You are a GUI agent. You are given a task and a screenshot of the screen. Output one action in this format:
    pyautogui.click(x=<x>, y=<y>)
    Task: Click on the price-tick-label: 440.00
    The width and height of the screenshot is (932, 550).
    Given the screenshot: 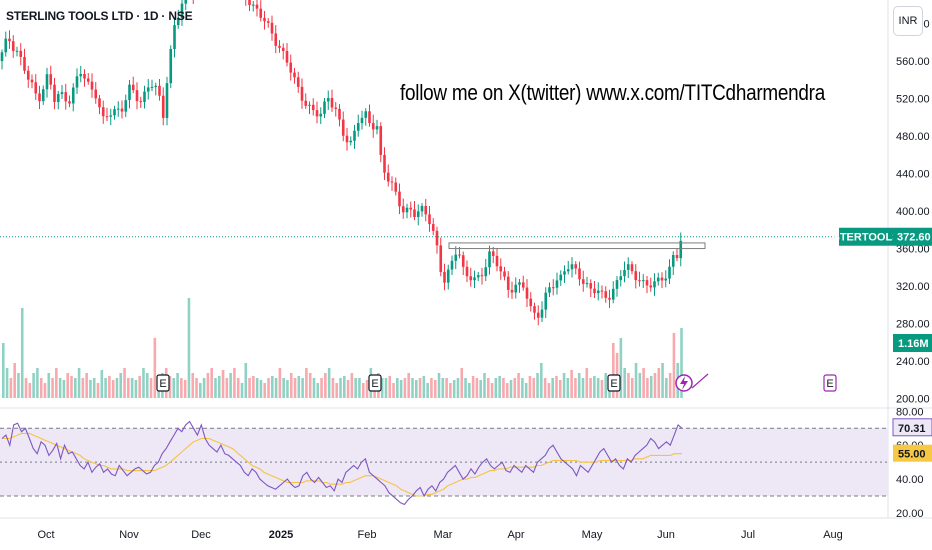 What is the action you would take?
    pyautogui.click(x=913, y=175)
    